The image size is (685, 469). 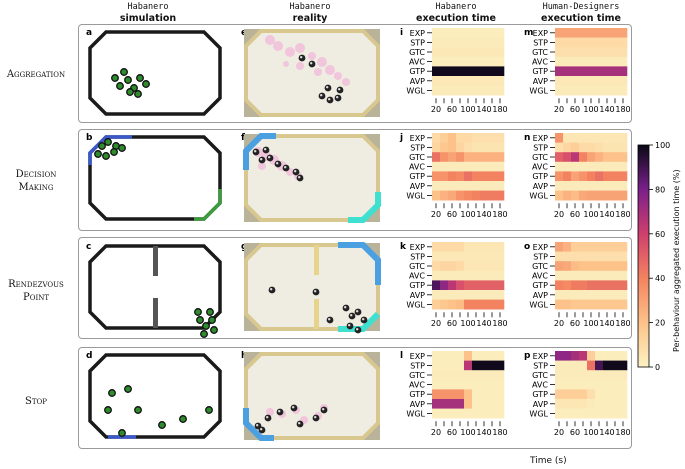 I want to click on colorbar-tick-label: 20, so click(x=660, y=323).